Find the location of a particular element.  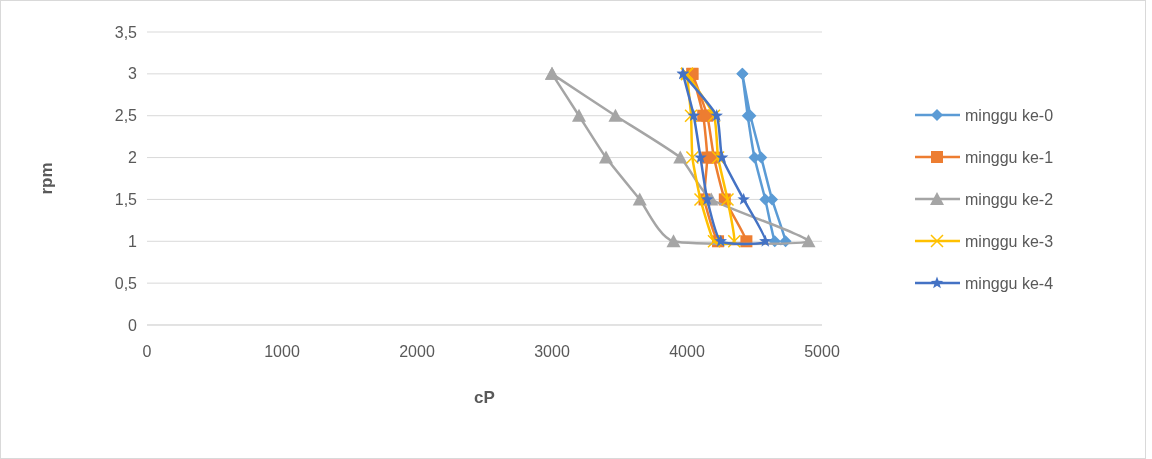

x-tick-label: 1000 is located at coordinates (282, 351).